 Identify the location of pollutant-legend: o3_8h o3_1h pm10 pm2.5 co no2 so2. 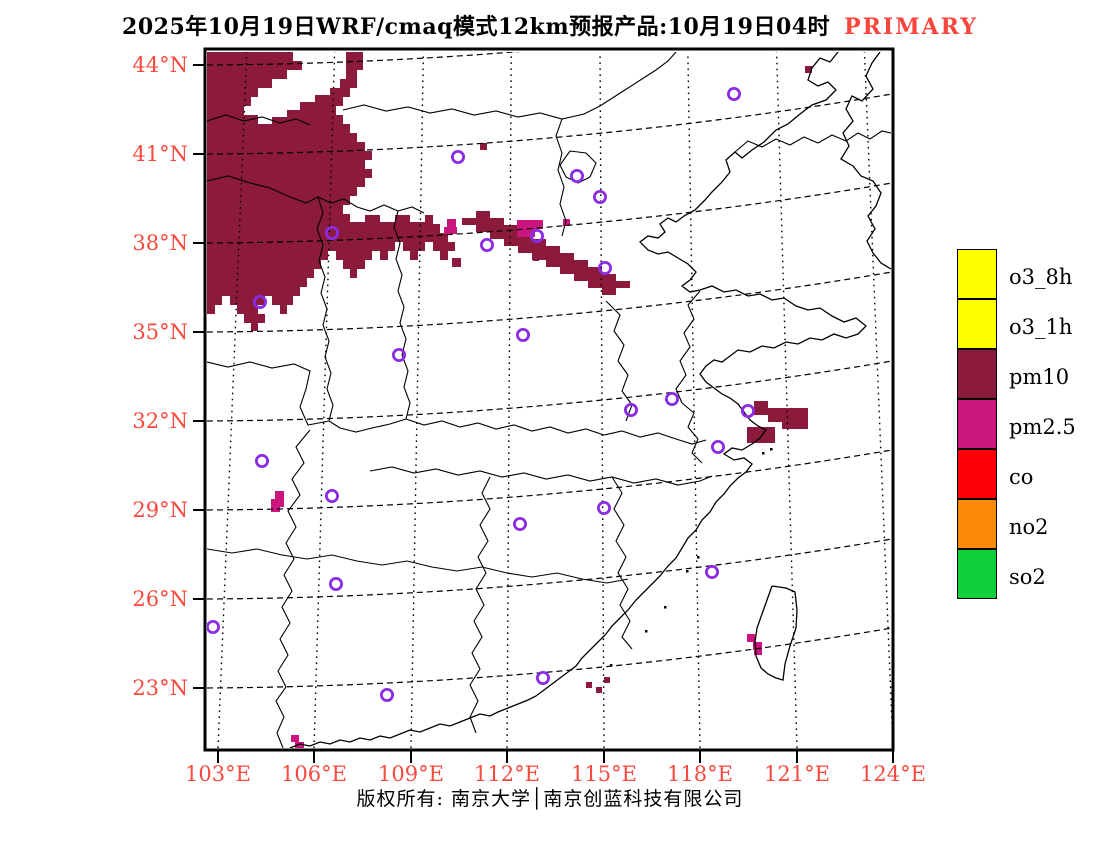
(1028, 424).